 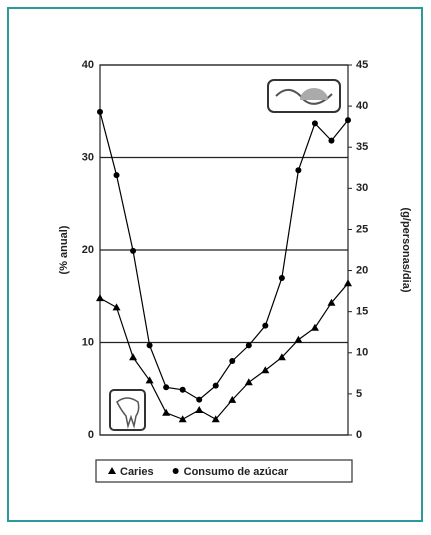 What do you see at coordinates (91, 435) in the screenshot?
I see `y-tick-label: 0` at bounding box center [91, 435].